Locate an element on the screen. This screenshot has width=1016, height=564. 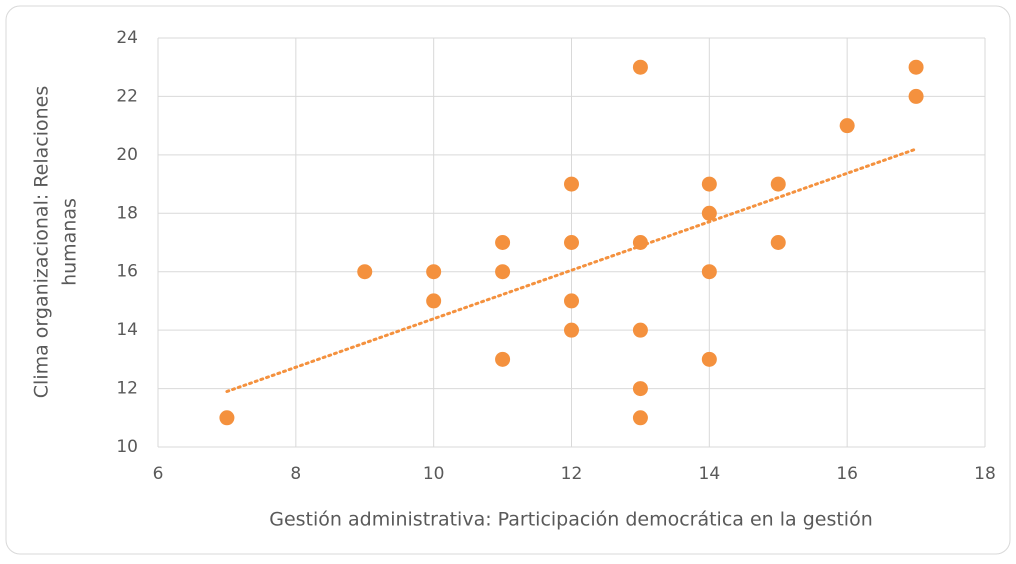
y-tick-label: 10 is located at coordinates (127, 447).